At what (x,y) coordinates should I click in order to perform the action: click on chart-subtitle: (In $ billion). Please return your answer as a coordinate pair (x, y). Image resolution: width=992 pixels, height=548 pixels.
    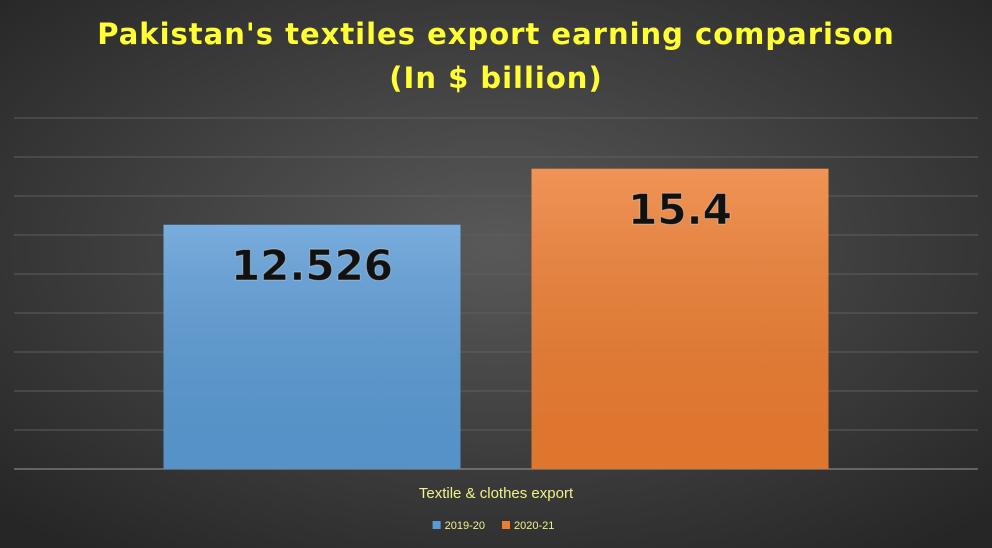
    Looking at the image, I should click on (495, 78).